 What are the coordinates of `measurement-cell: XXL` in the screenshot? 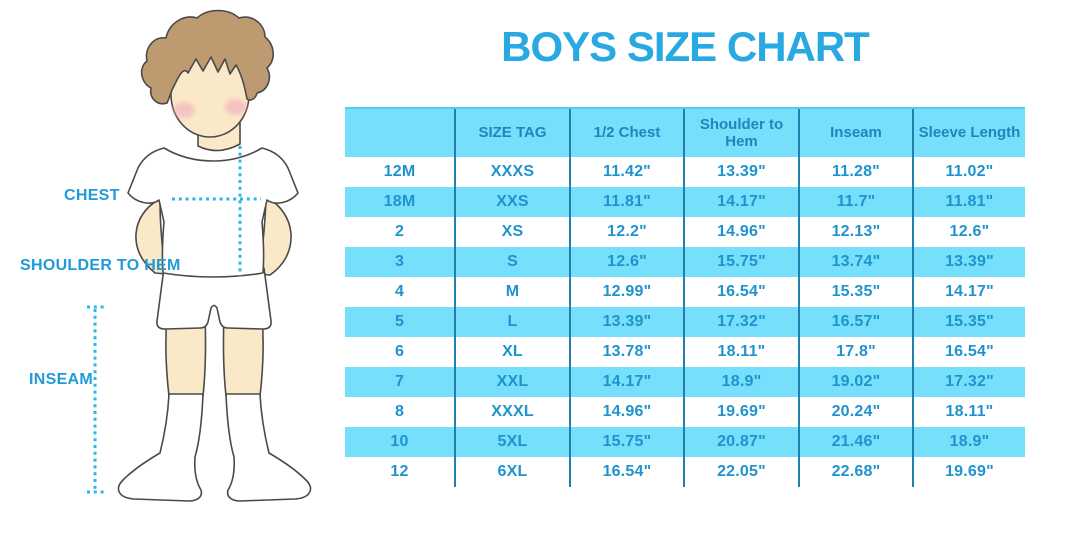 It's located at (512, 382).